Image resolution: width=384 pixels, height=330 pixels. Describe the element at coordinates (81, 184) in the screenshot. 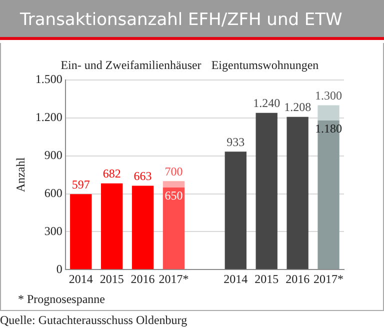

I see `data-label: 597` at that location.